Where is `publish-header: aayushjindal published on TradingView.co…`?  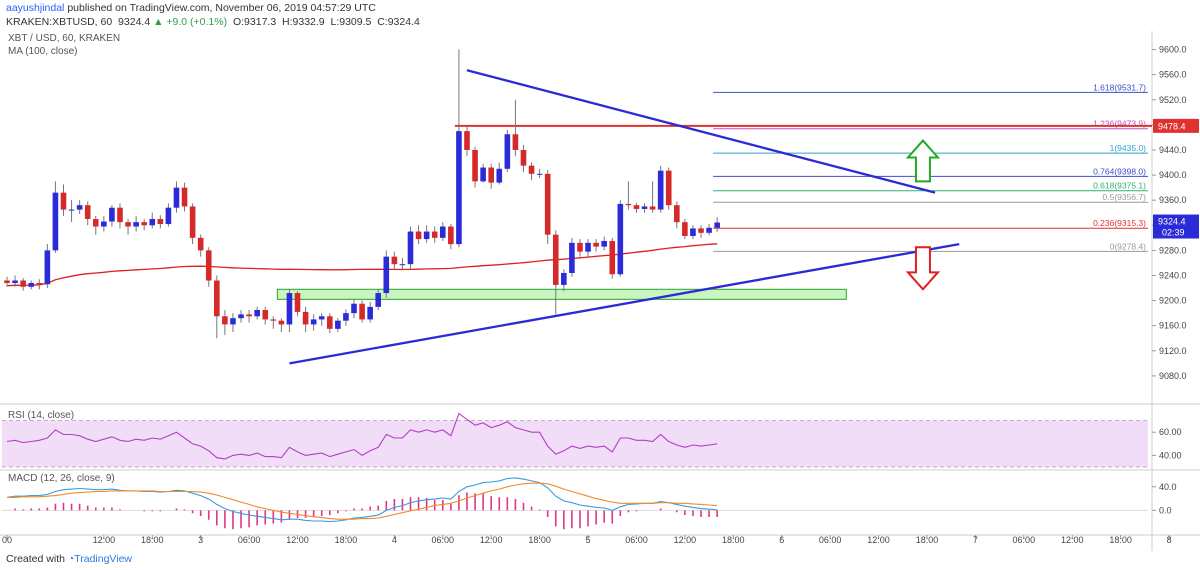
publish-header: aayushjindal published on TradingView.co… is located at coordinates (191, 8).